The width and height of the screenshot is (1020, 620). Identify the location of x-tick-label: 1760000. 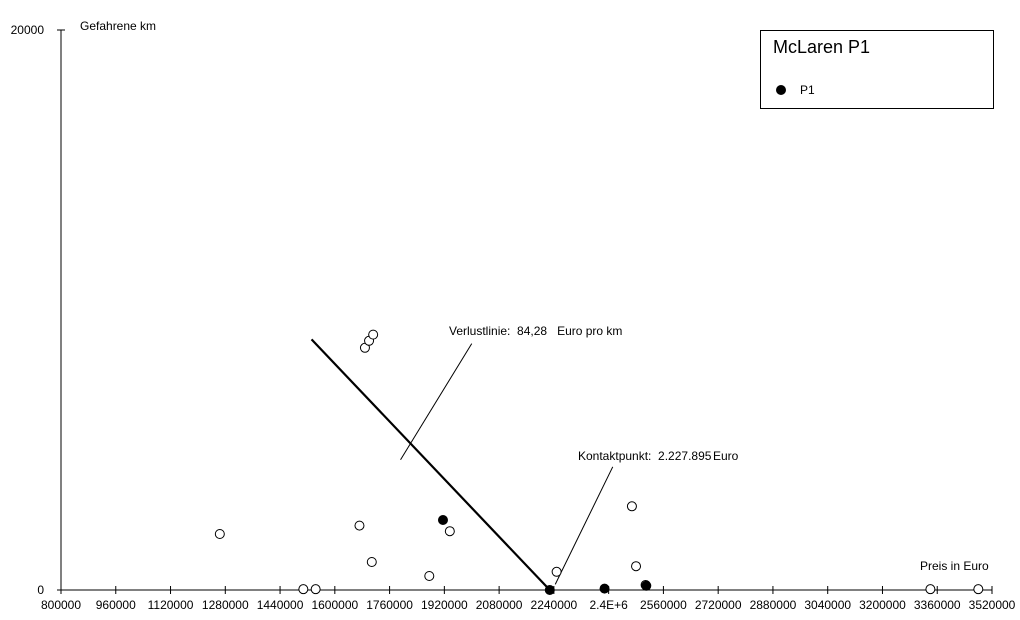
(389, 605).